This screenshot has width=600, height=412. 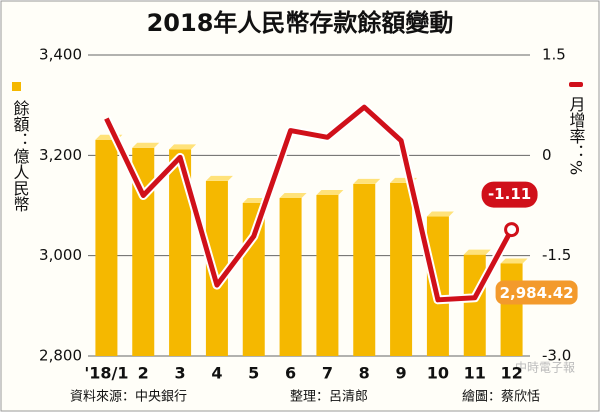 I want to click on value-label: -1.11, so click(x=509, y=194).